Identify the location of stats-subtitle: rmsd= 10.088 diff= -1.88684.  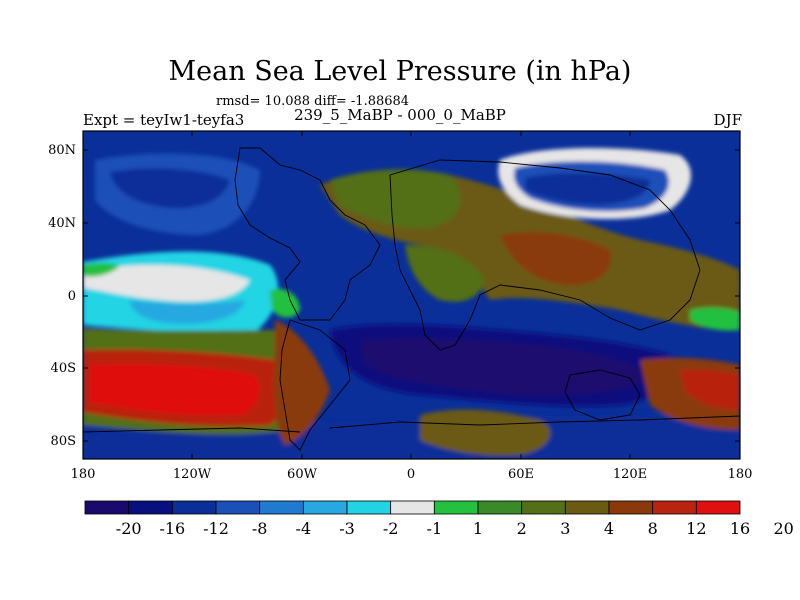
(313, 101).